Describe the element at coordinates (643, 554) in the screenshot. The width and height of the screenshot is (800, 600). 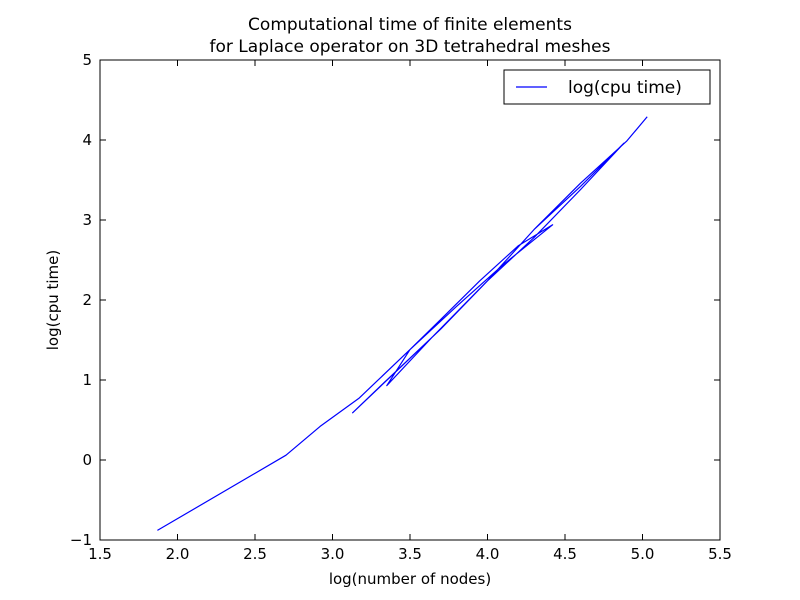
I see `x-tick-label: 5.0` at that location.